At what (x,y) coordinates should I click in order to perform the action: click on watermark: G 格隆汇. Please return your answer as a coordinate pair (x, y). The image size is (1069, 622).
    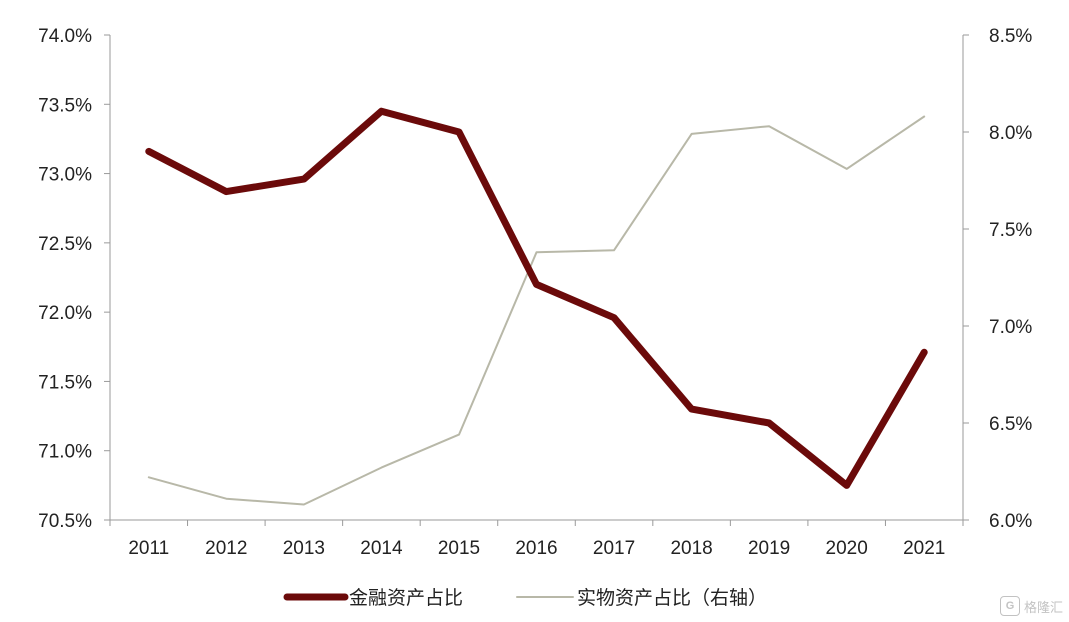
    Looking at the image, I should click on (1031, 606).